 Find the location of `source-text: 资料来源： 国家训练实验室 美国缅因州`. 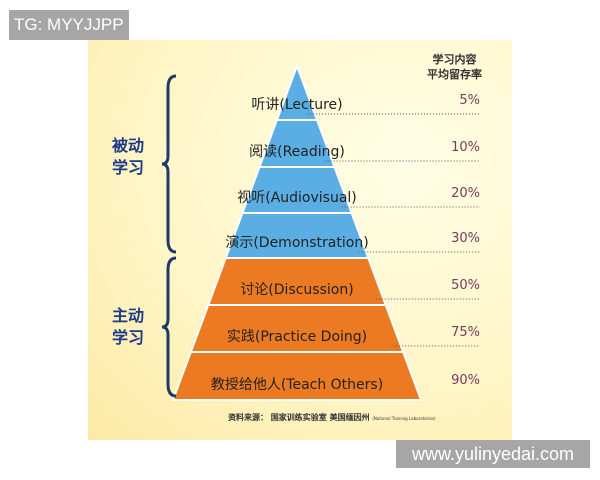

source-text: 资料来源： 国家训练实验室 美国缅因州 is located at coordinates (299, 417).